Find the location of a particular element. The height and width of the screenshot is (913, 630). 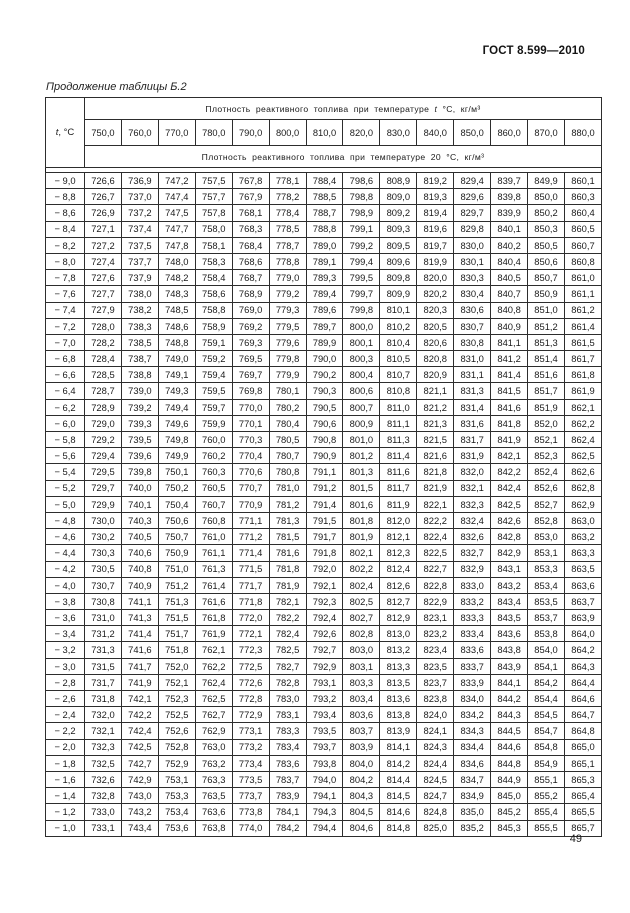

density-value-cell: 810,7 is located at coordinates (398, 375).